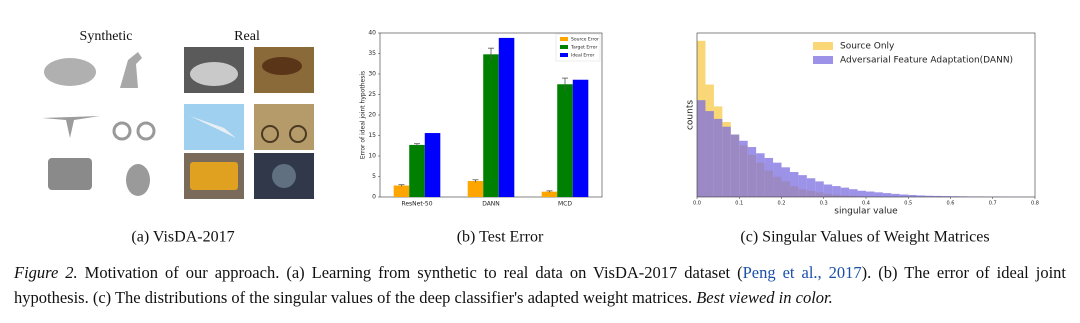 The width and height of the screenshot is (1080, 323). I want to click on figure-label: Figure 2., so click(46, 272).